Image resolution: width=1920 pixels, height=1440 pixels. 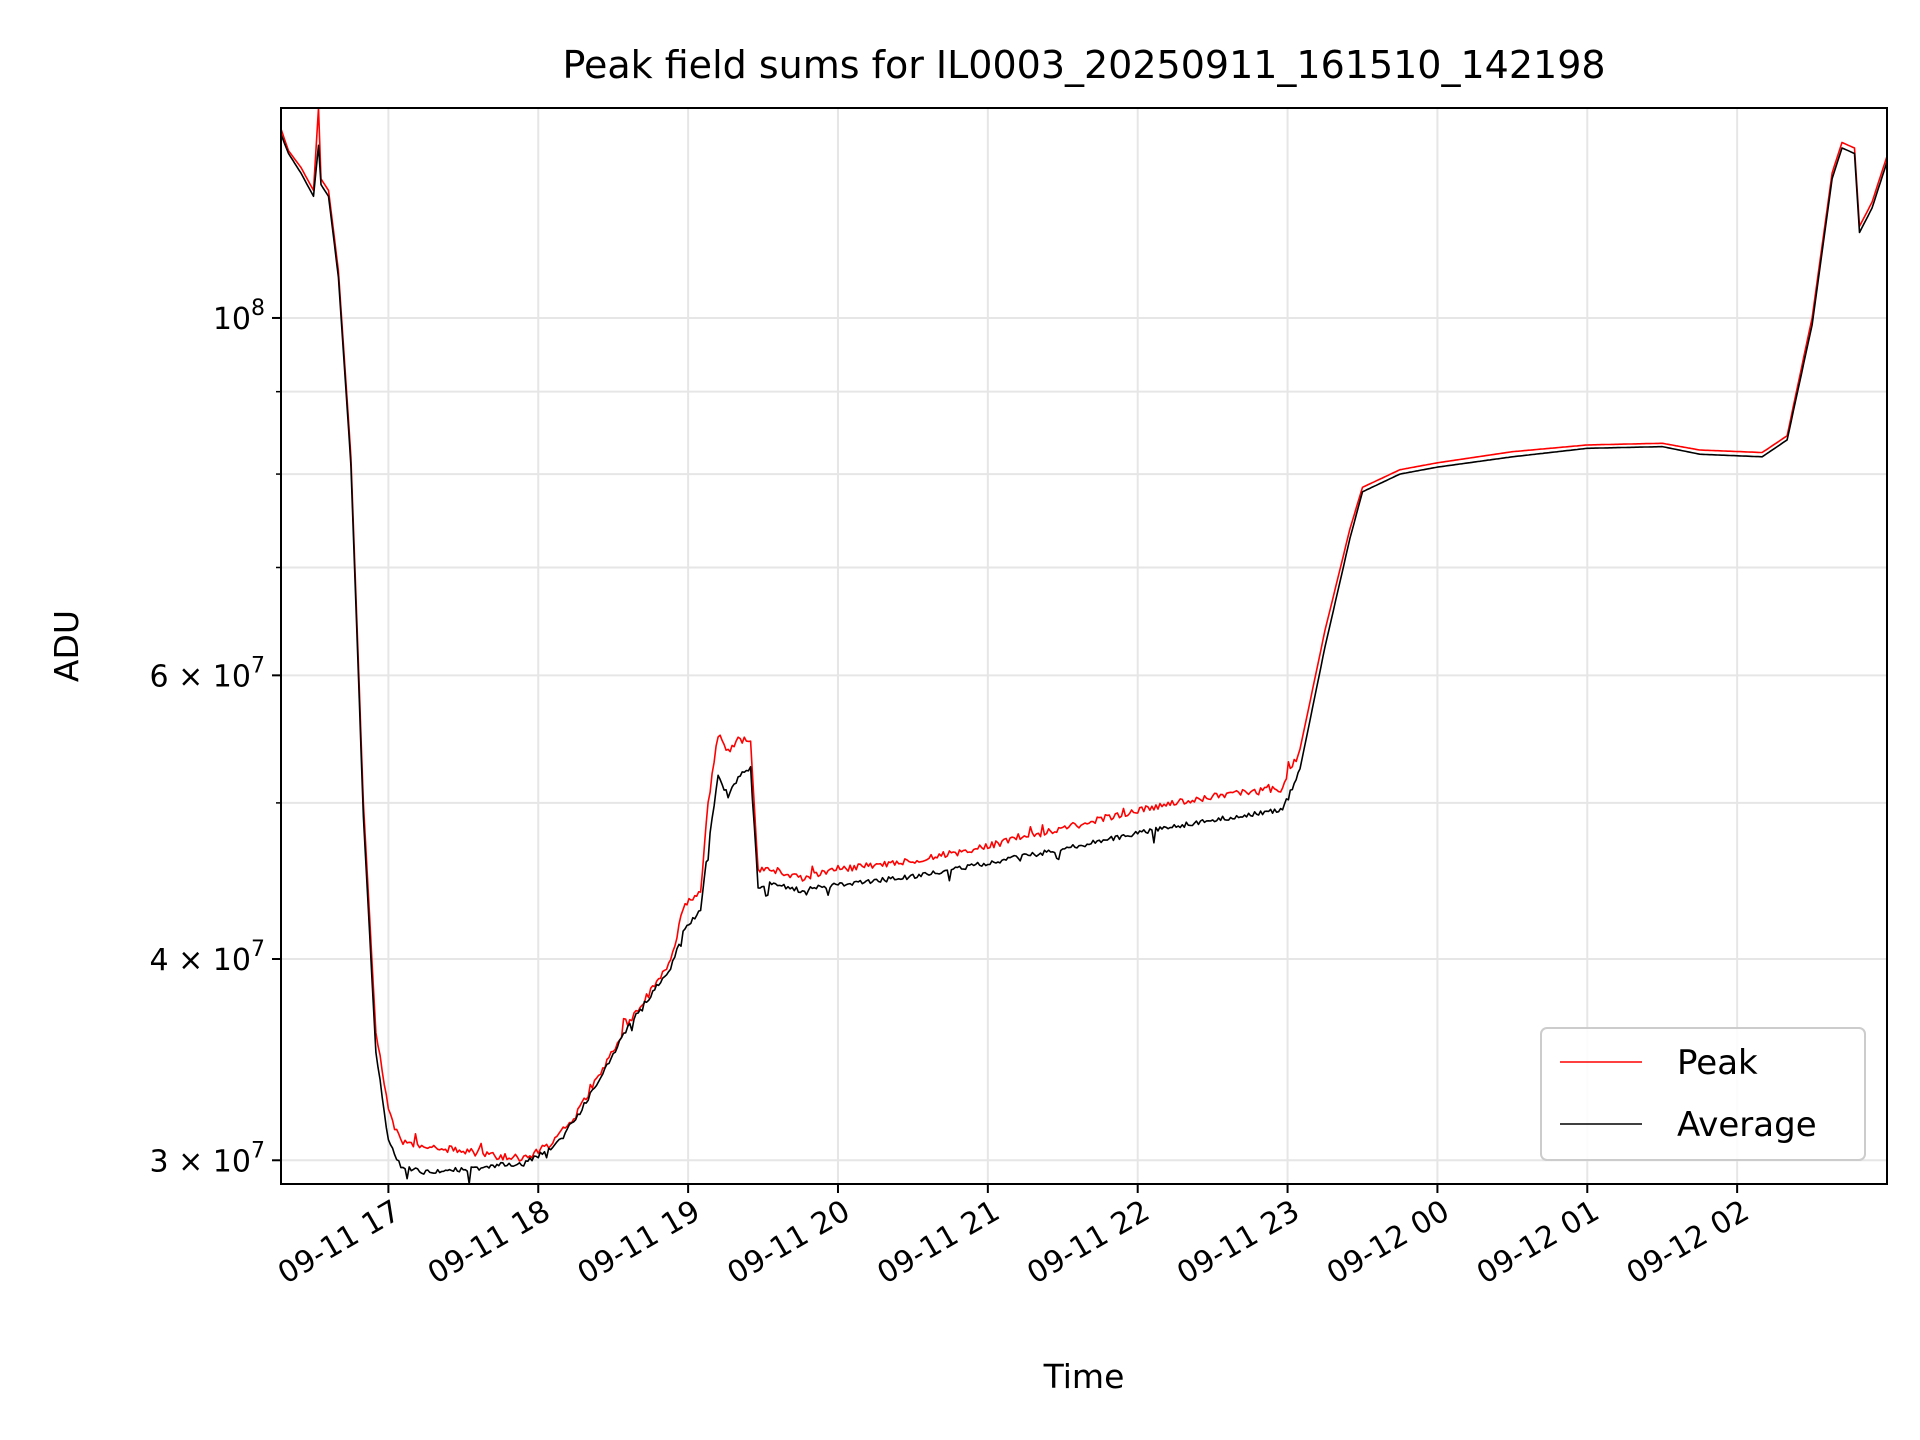 What do you see at coordinates (207, 1158) in the screenshot?
I see `y-tick-label: 3 × 107` at bounding box center [207, 1158].